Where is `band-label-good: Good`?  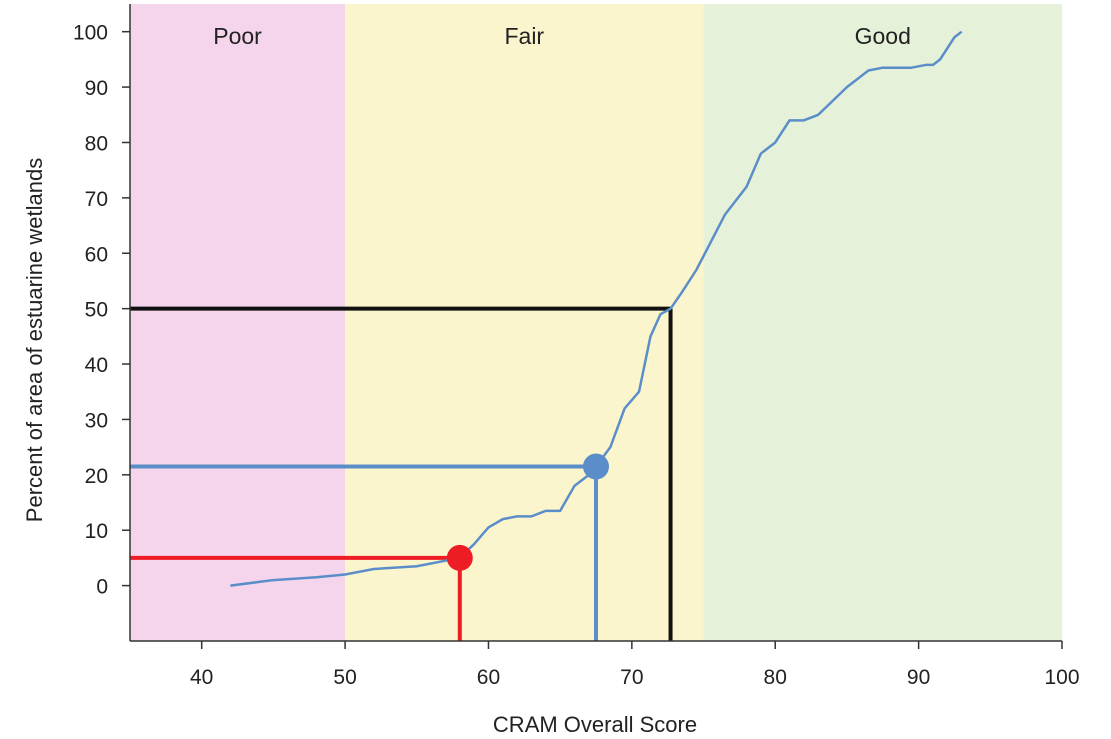 band-label-good: Good is located at coordinates (883, 36).